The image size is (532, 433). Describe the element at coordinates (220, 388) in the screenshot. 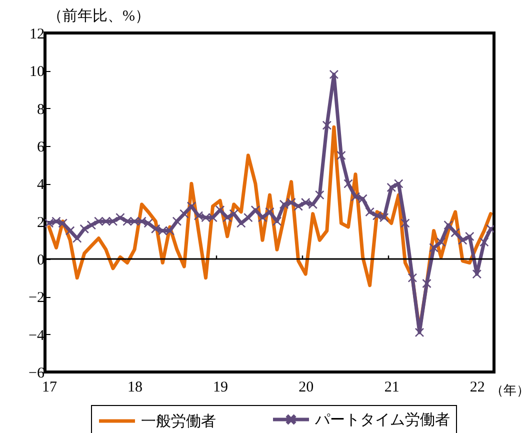

I see `x-tick-label: 19` at that location.